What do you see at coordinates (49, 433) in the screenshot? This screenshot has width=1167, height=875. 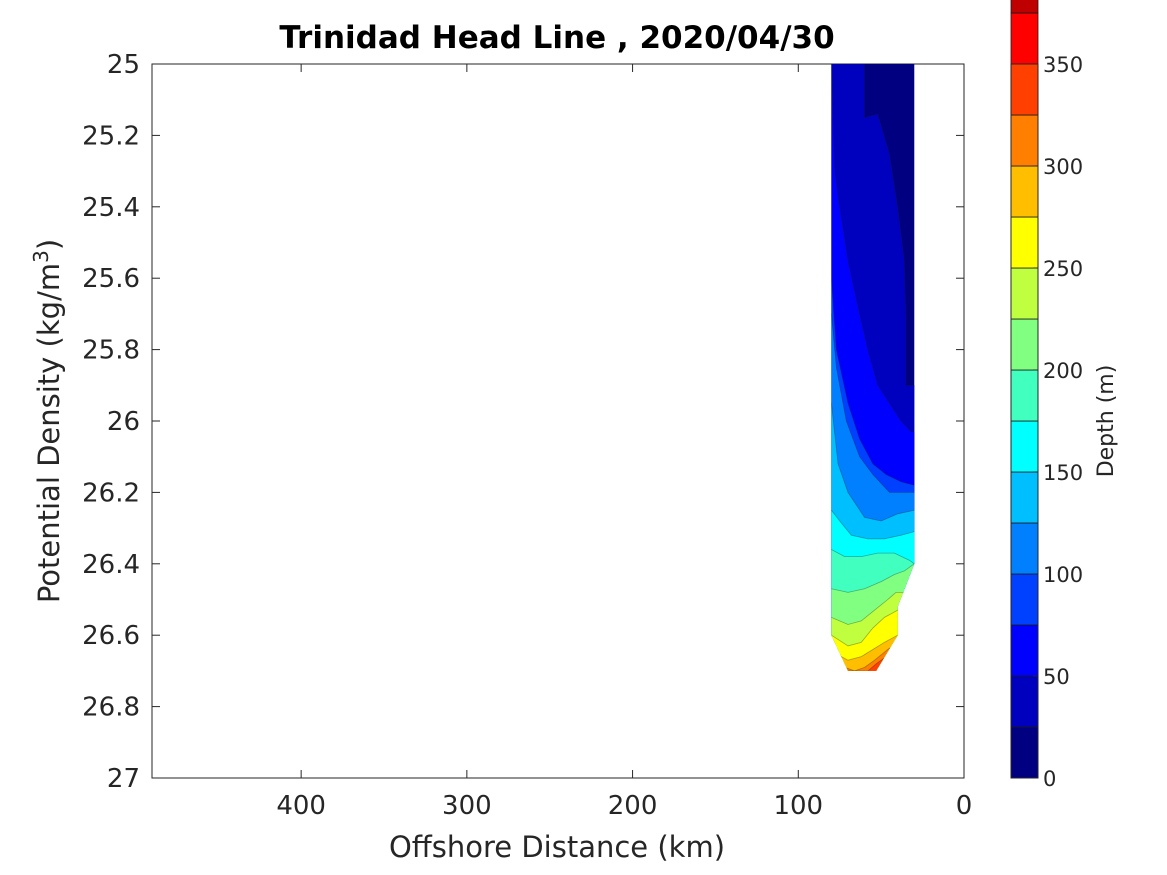 I see `y-axis-label-main: Potential Density (kg/m` at bounding box center [49, 433].